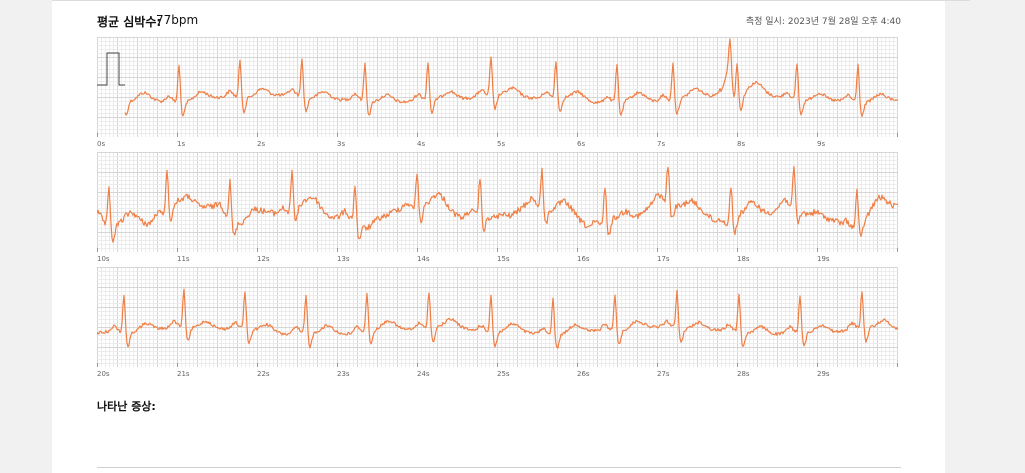 The height and width of the screenshot is (473, 1025). Describe the element at coordinates (263, 259) in the screenshot. I see `time-tick-label: 12s` at that location.